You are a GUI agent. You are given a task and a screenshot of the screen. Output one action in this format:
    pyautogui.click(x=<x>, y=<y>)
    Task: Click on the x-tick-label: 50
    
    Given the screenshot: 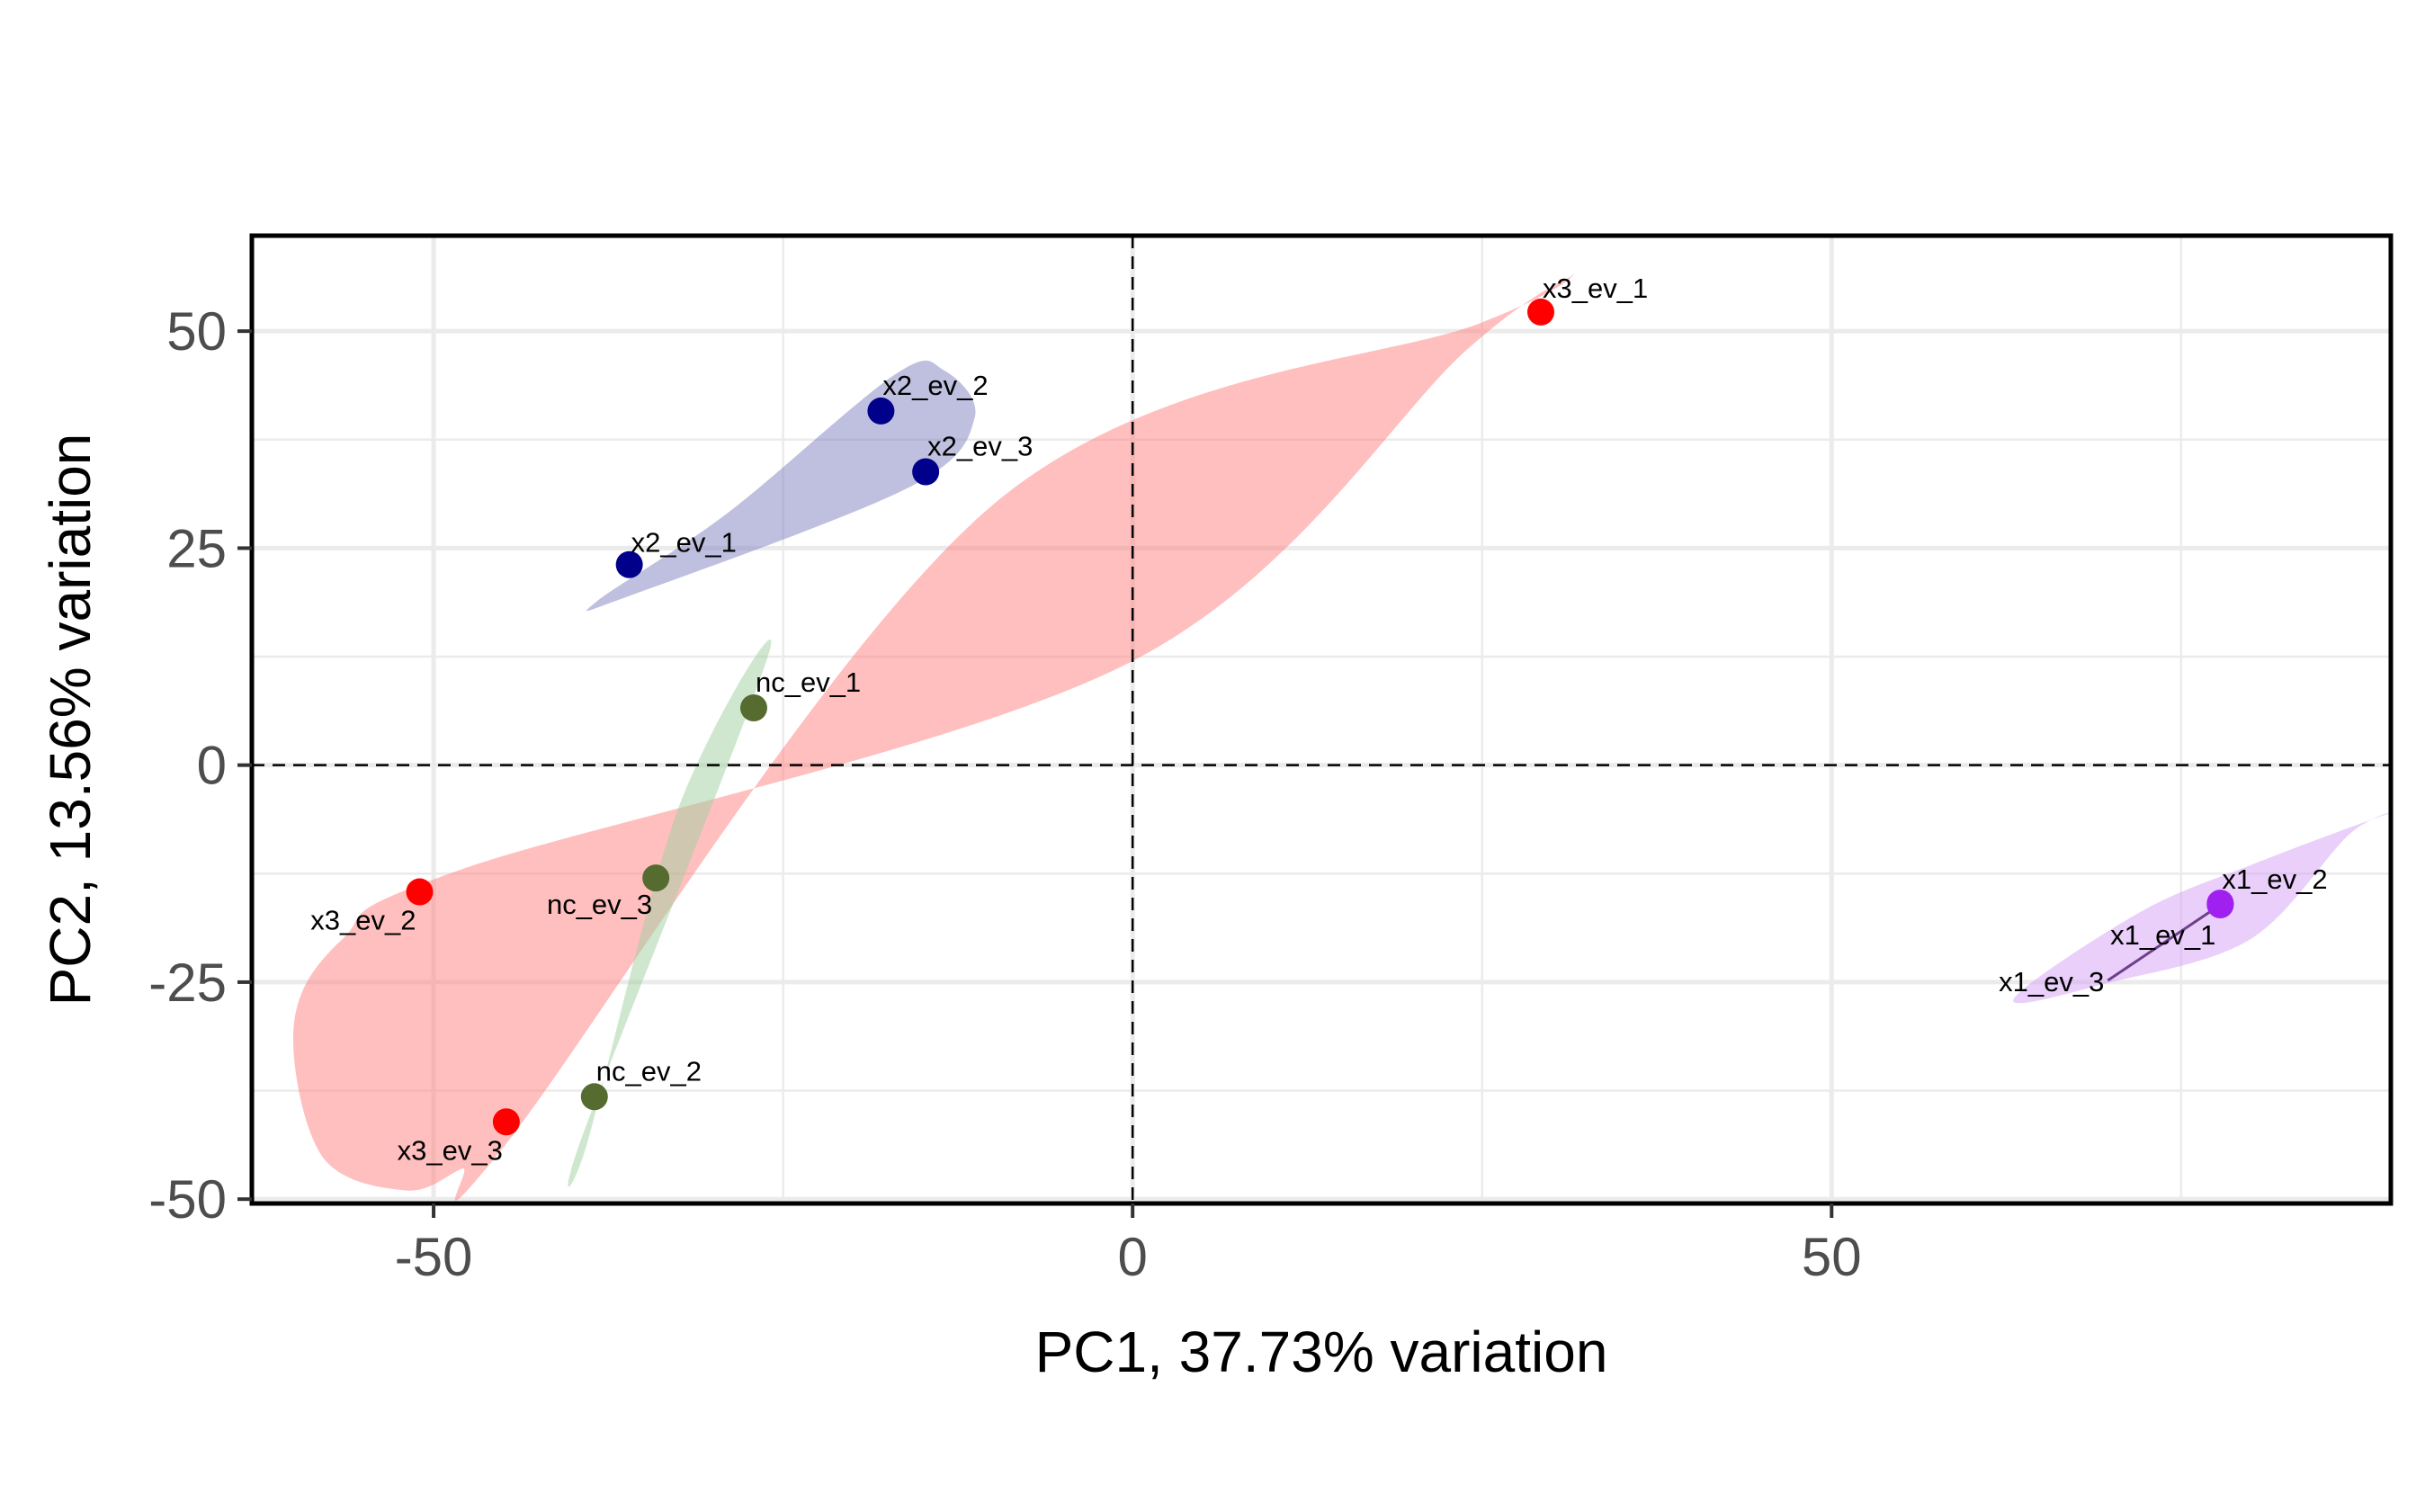 What is the action you would take?
    pyautogui.click(x=1832, y=1257)
    